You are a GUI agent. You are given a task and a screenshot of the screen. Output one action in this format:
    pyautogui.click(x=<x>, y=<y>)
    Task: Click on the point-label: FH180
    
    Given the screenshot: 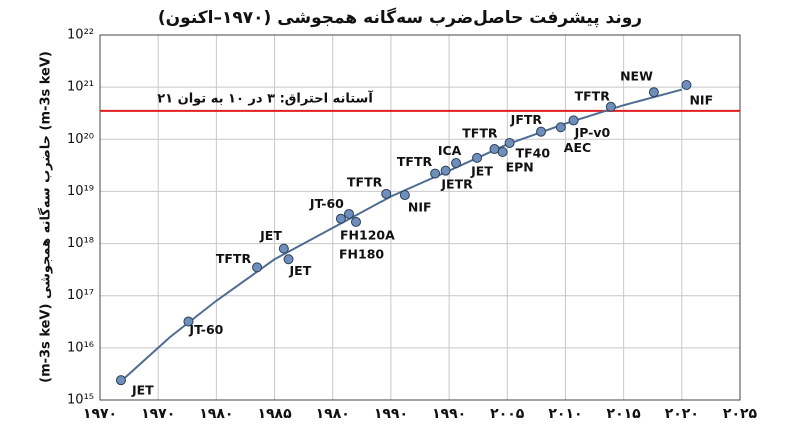 What is the action you would take?
    pyautogui.click(x=361, y=253)
    